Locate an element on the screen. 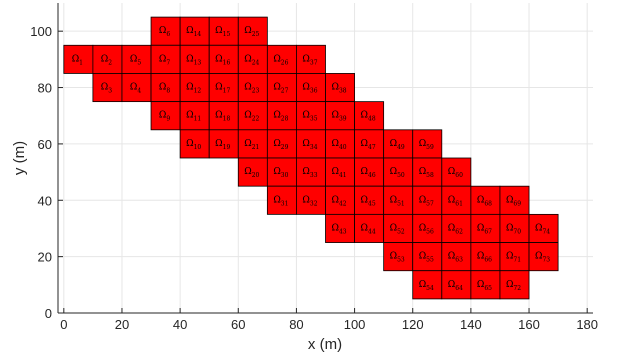  y-tick-label: 80 is located at coordinates (45, 88).